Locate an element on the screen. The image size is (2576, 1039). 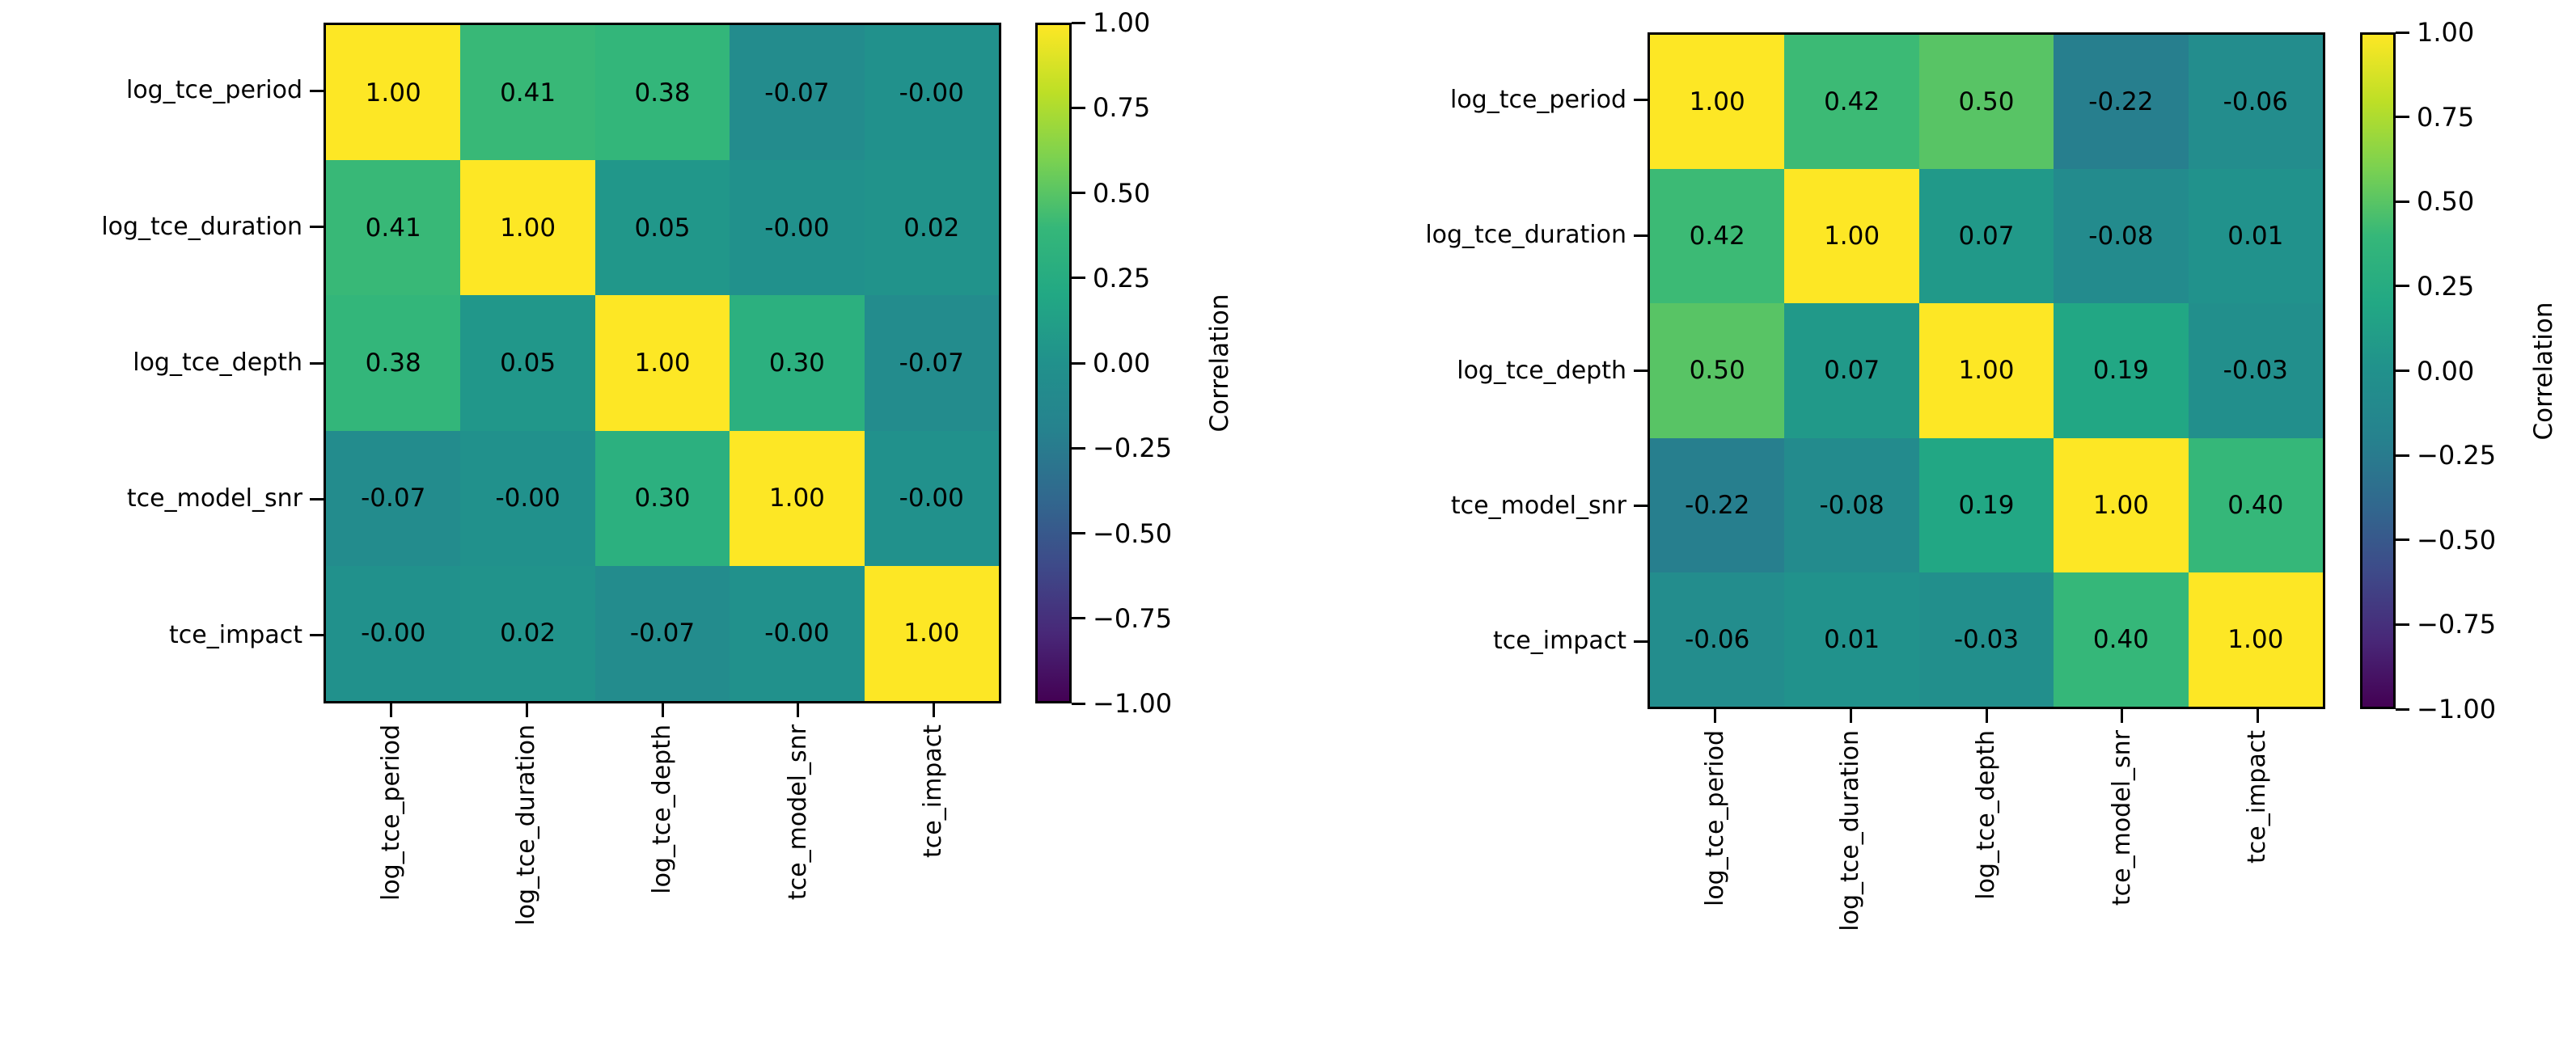
x-tick-label: log_tce_period is located at coordinates (391, 813).